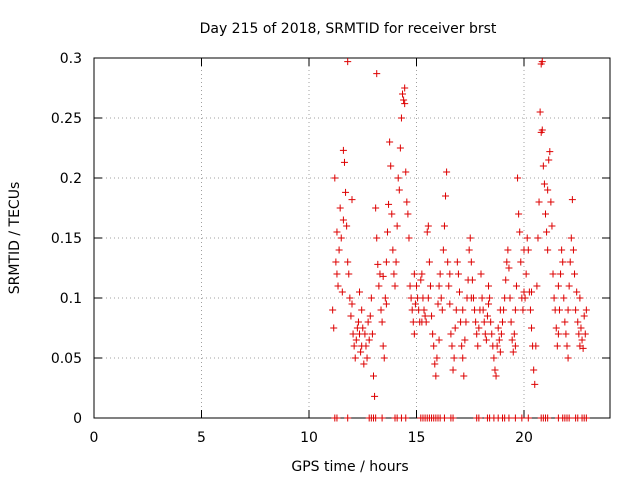 The width and height of the screenshot is (640, 480). What do you see at coordinates (15, 238) in the screenshot?
I see `y-axis-label: SRMTID / TECUs` at bounding box center [15, 238].